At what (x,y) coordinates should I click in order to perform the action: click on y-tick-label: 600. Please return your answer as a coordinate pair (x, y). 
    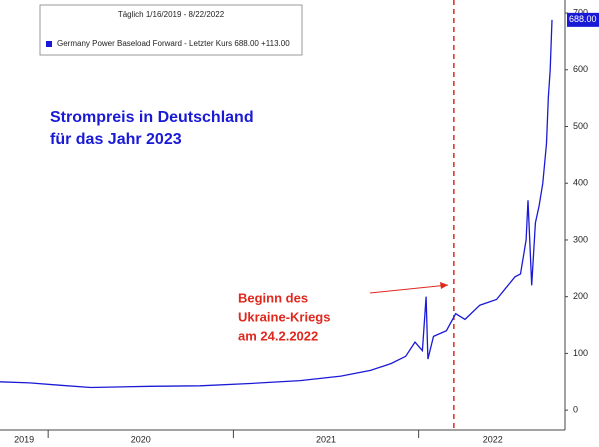
    Looking at the image, I should click on (580, 69).